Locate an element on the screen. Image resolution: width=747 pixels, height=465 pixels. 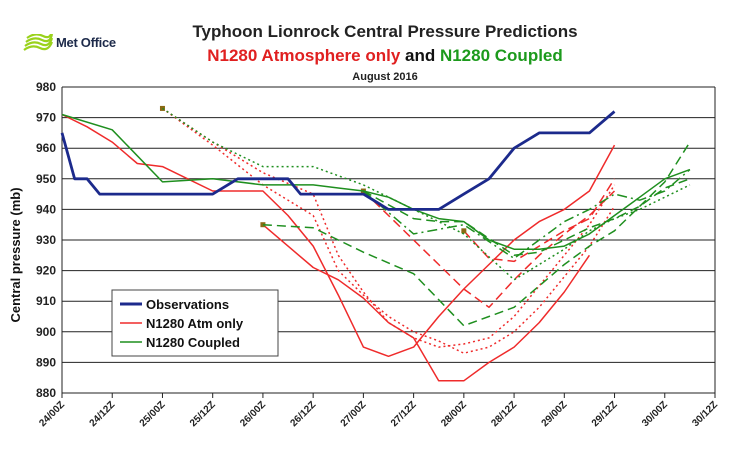
y-tick-label: 940 is located at coordinates (46, 209).